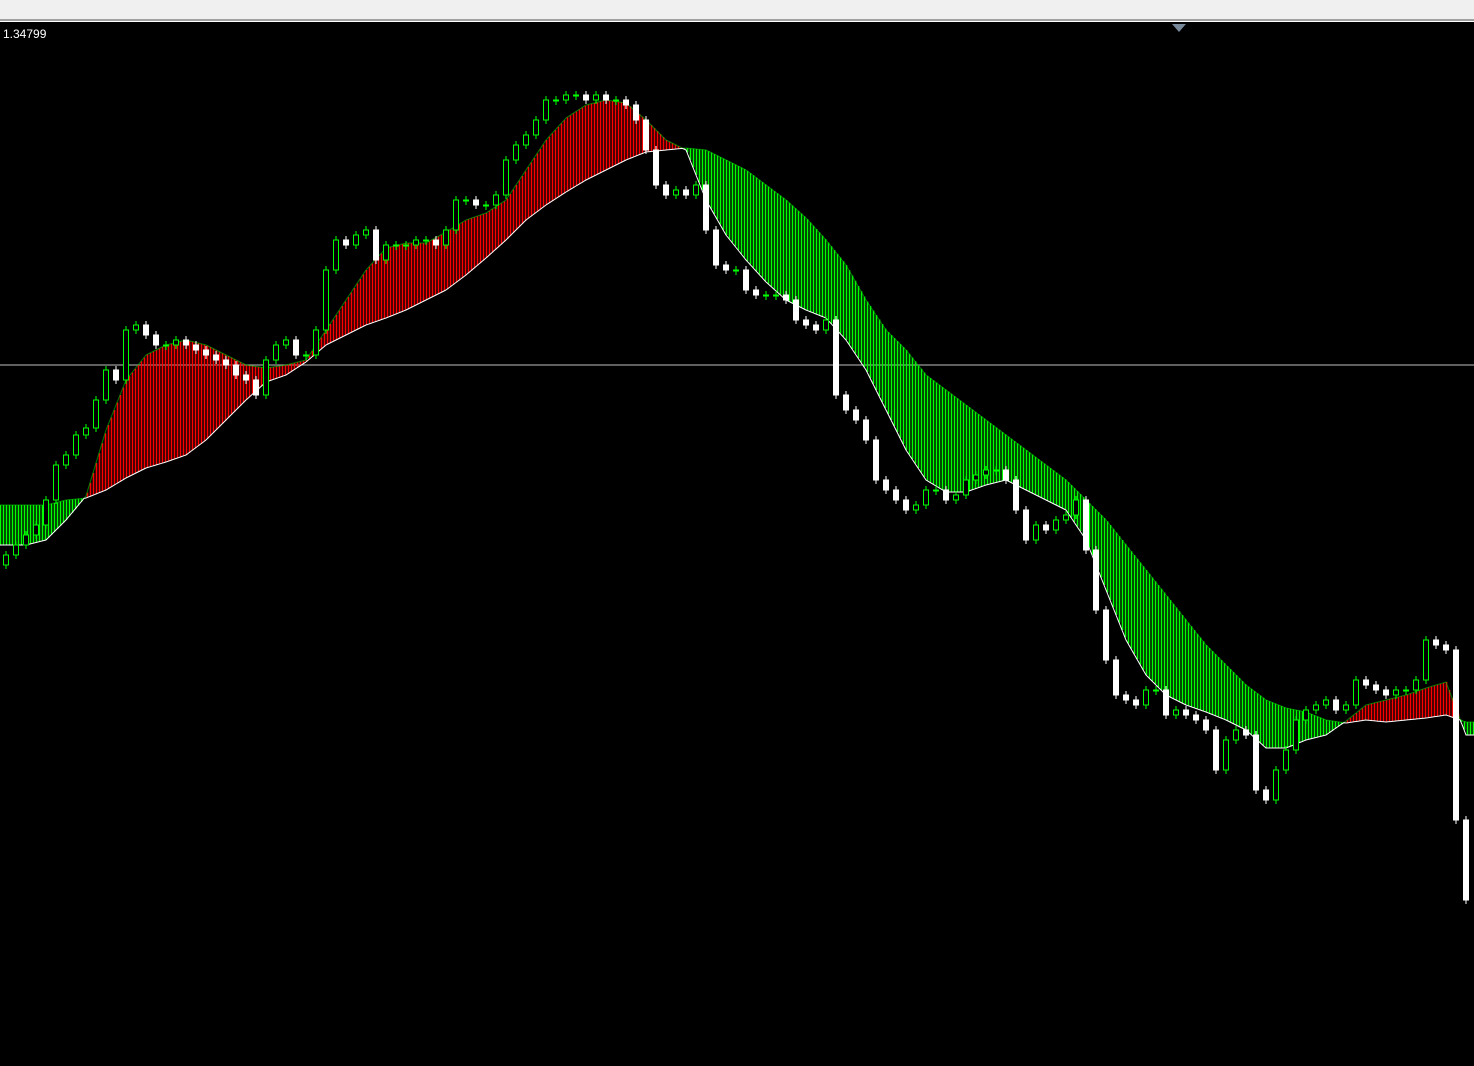  Describe the element at coordinates (737, 21) in the screenshot. I see `chart-top-border` at that location.